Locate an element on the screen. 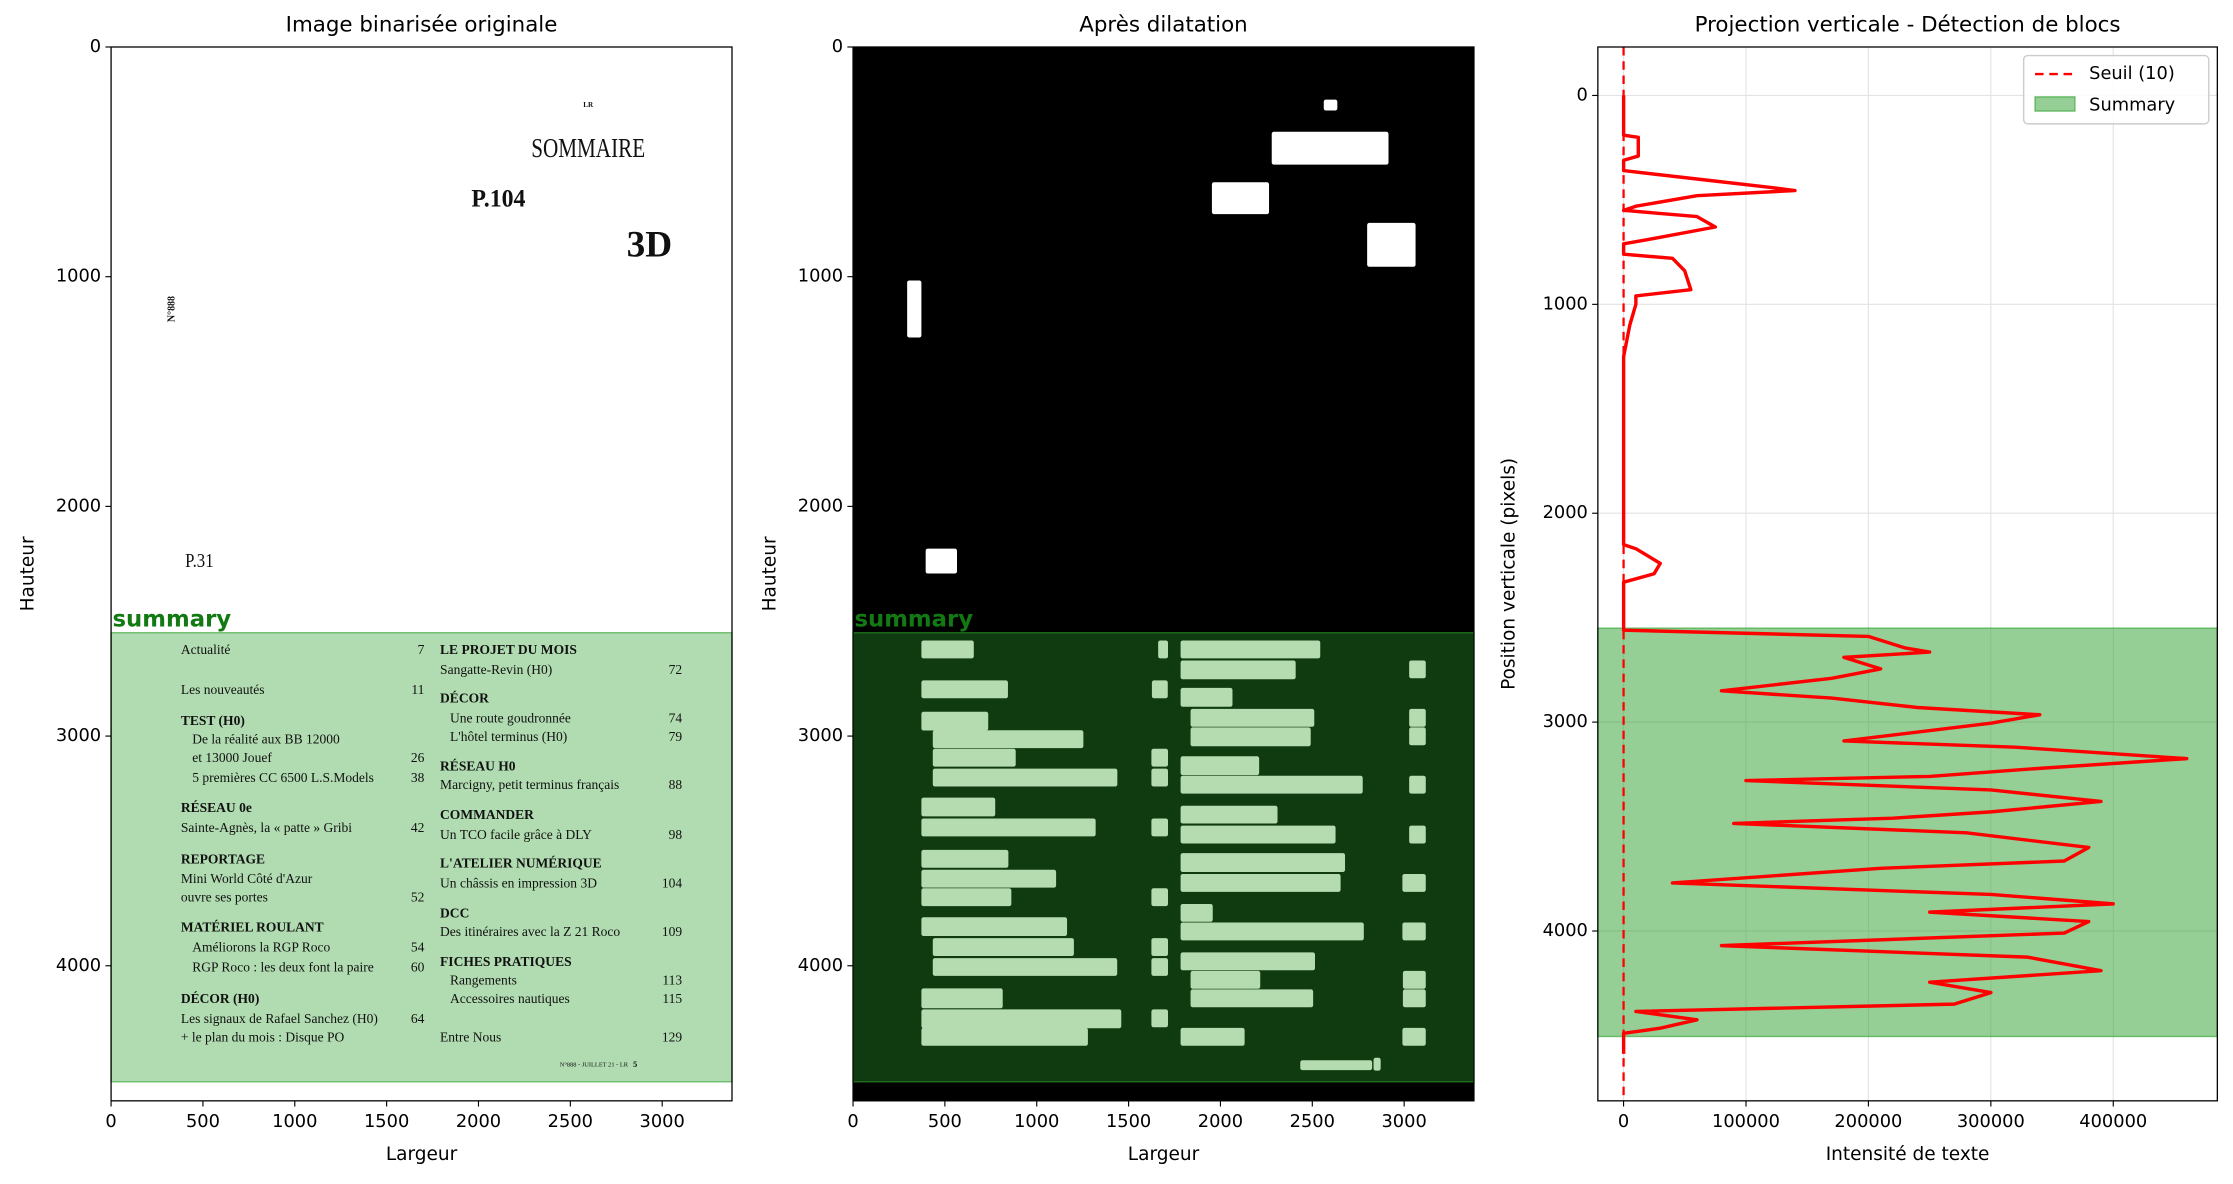  page-text: DÉCOR is located at coordinates (464, 697).